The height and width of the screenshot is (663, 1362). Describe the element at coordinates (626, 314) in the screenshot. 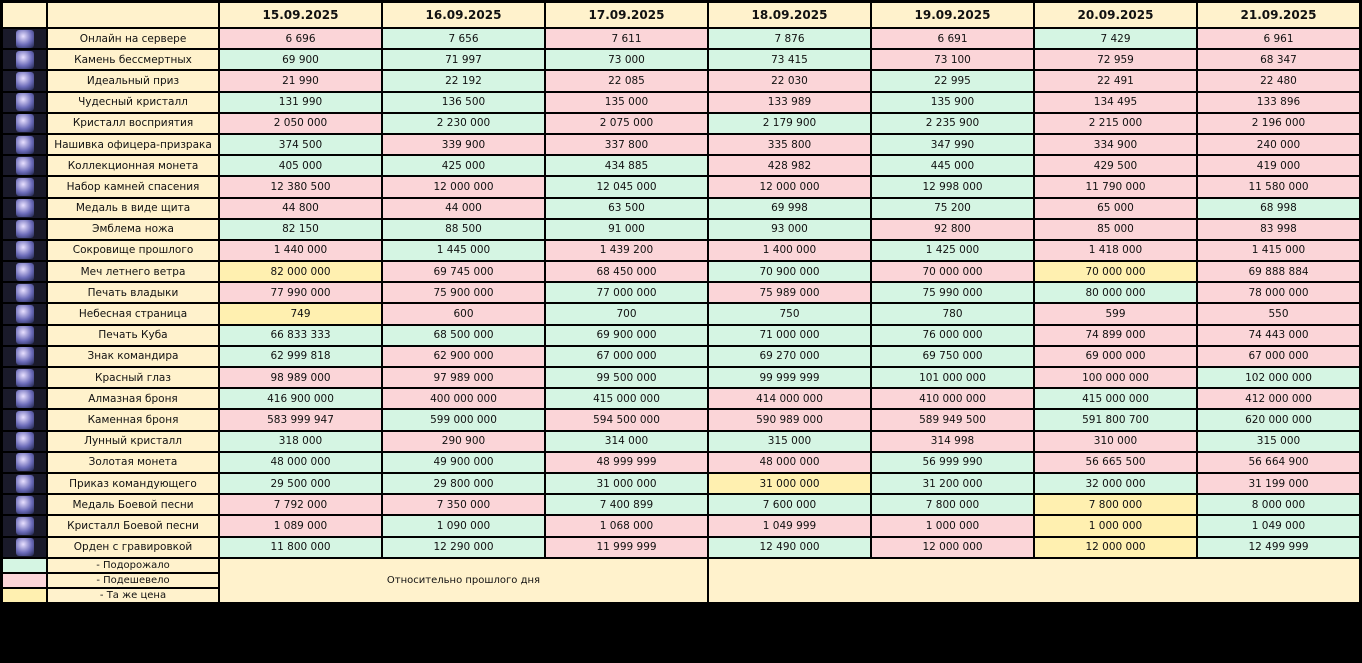

I see `price-cell: 700` at that location.